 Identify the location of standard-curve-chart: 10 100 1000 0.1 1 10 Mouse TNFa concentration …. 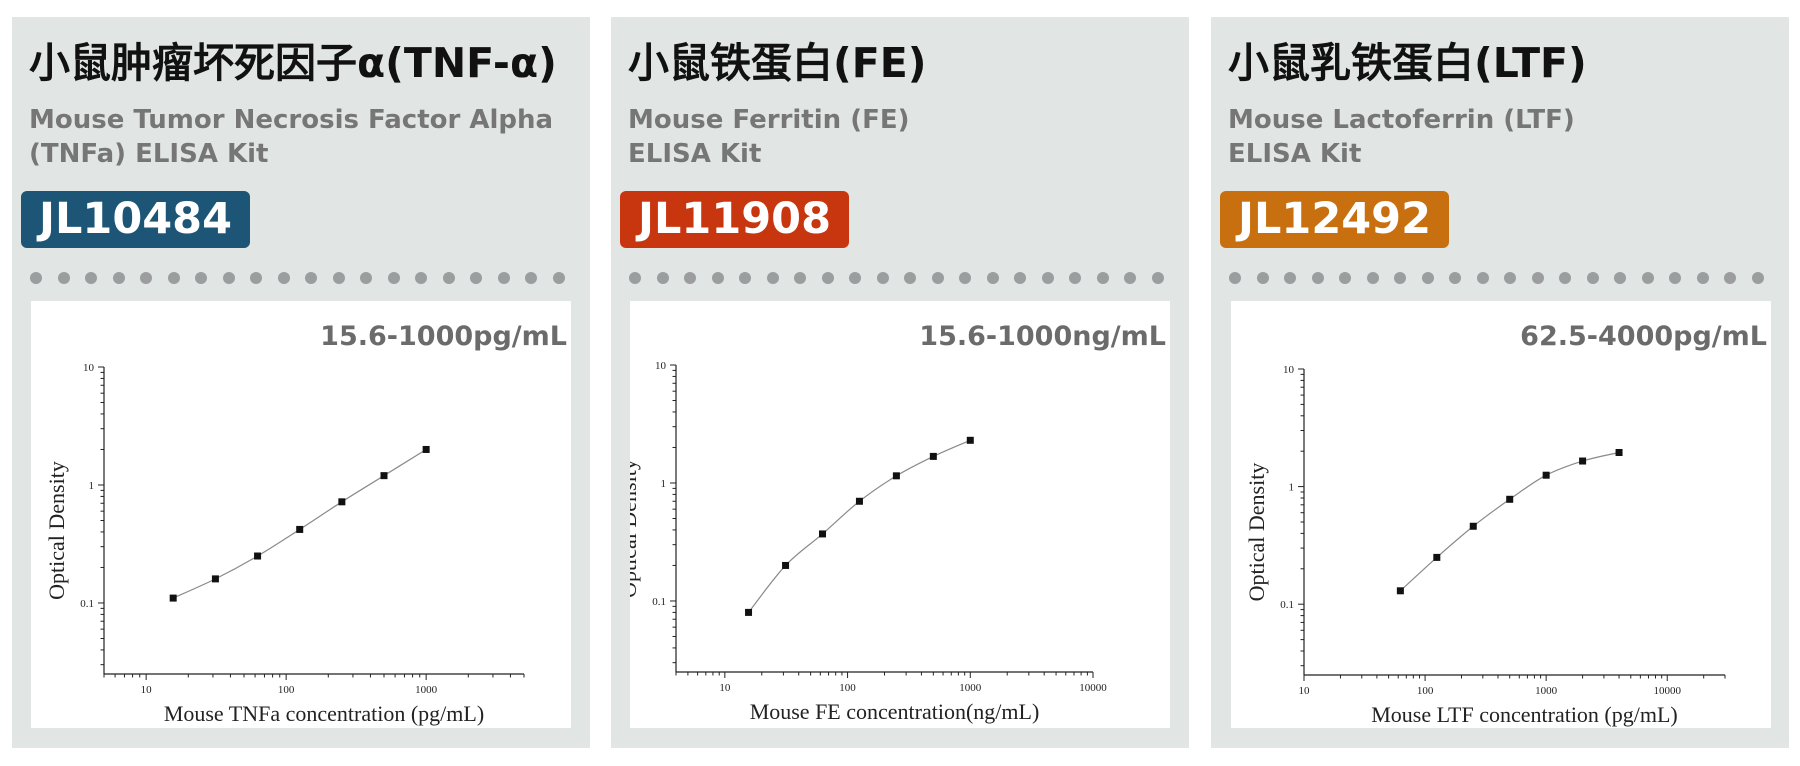
(284, 544).